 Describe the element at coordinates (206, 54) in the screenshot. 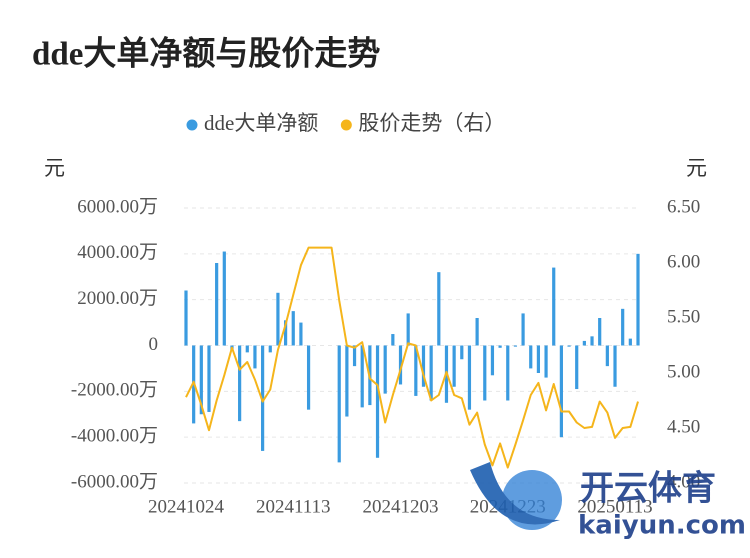

I see `chart-title: dde大单净额与股价走势` at that location.